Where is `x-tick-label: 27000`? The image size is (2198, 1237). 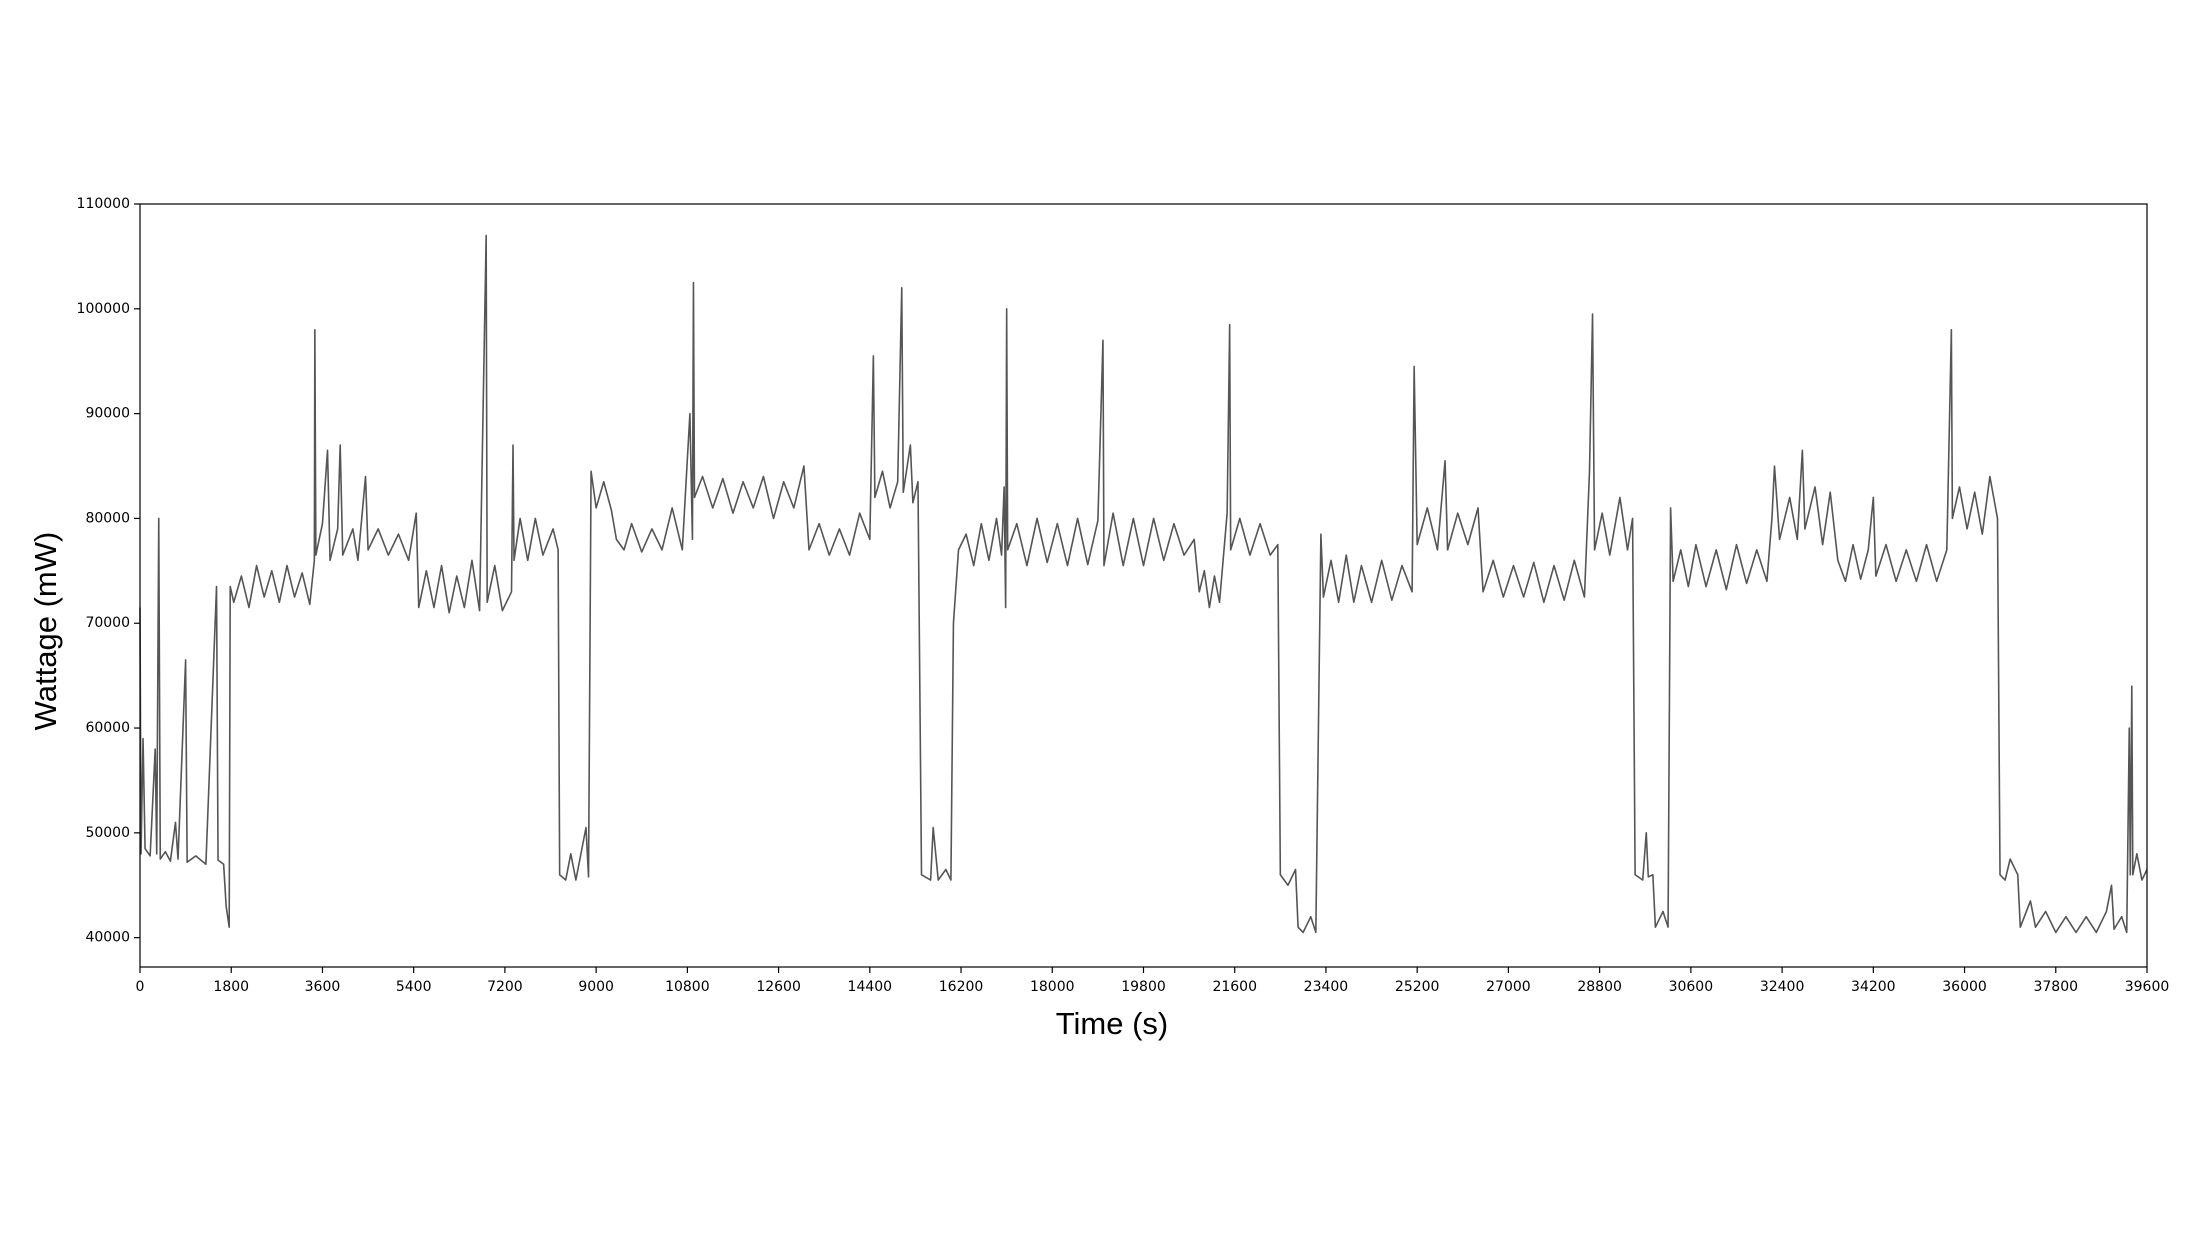 x-tick-label: 27000 is located at coordinates (1508, 987).